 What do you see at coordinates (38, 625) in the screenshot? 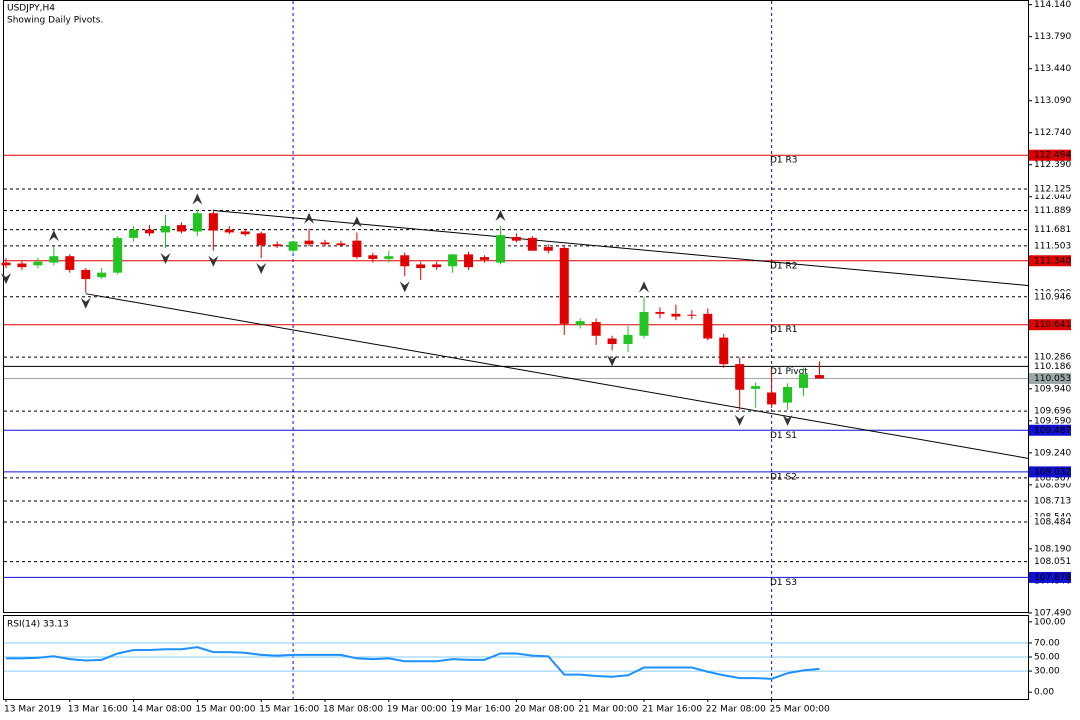
I see `rsi-label: RSI(14) 33.13` at bounding box center [38, 625].